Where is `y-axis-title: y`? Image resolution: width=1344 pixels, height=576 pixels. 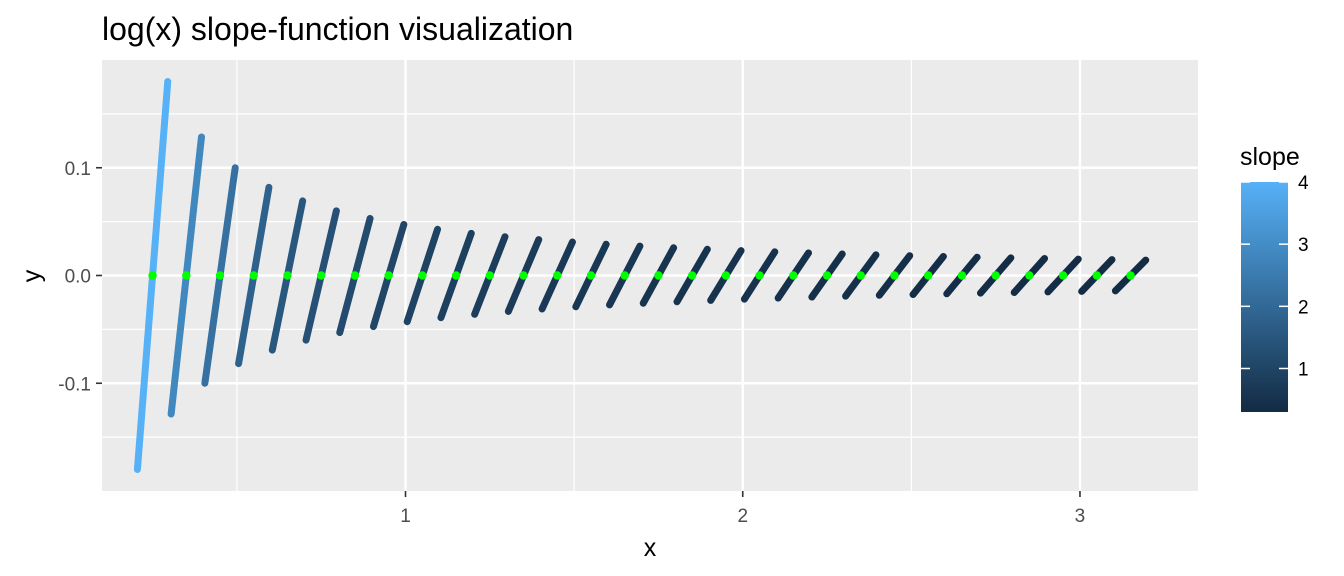 y-axis-title: y is located at coordinates (32, 275).